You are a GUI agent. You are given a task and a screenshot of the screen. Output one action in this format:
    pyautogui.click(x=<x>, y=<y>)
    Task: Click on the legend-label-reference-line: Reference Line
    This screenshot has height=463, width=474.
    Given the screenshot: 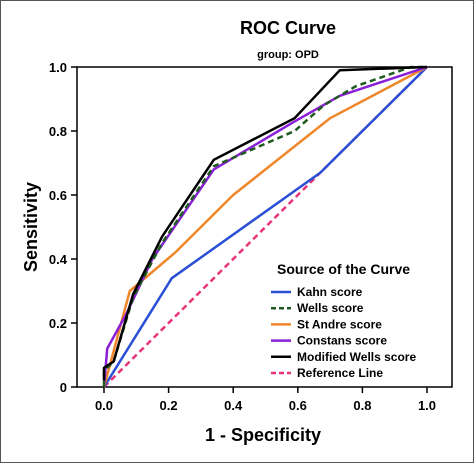 What is the action you would take?
    pyautogui.click(x=340, y=373)
    